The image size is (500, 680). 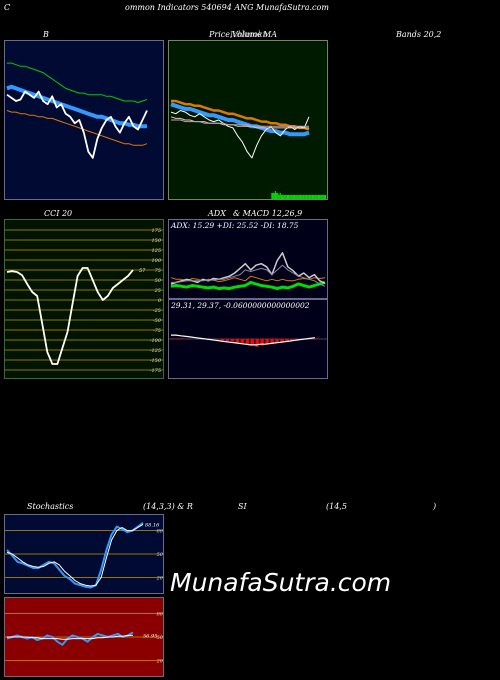 I want to click on cci-tick-label: -150, so click(x=156, y=361).